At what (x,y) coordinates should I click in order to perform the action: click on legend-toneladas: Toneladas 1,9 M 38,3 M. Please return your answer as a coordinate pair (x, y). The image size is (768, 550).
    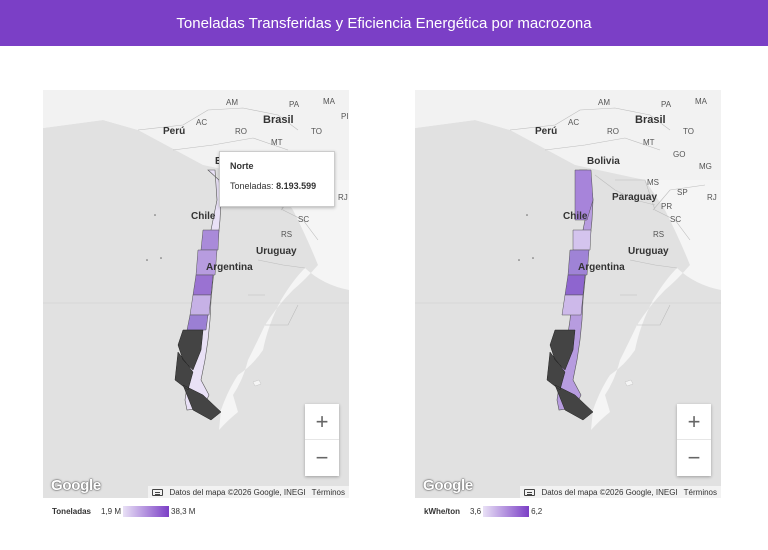
    Looking at the image, I should click on (123, 511).